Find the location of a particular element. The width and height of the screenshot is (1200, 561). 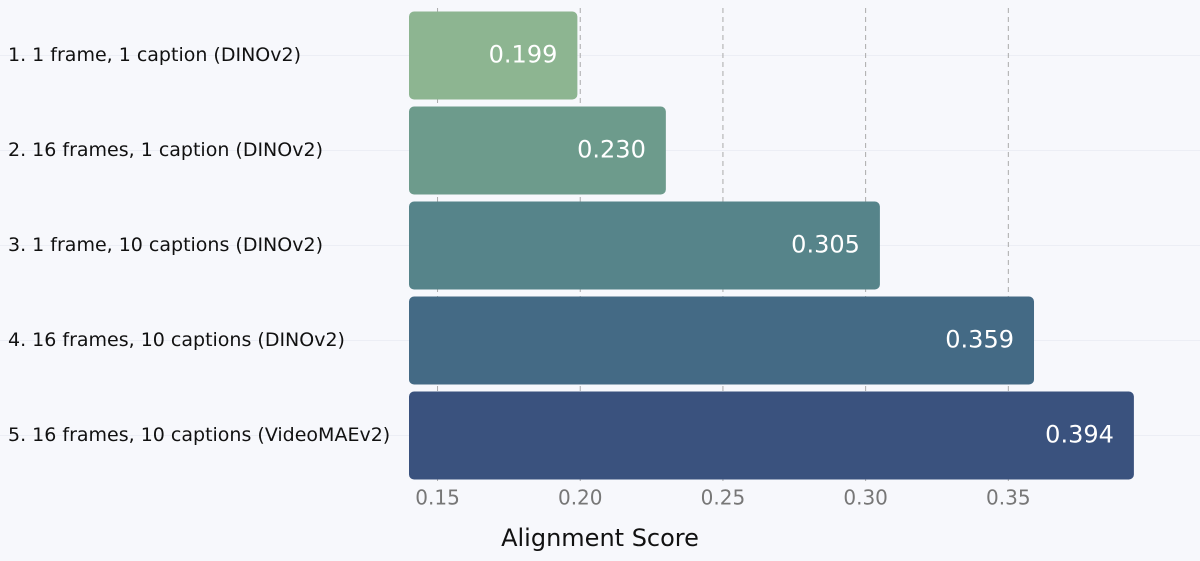

value-label: 0.359 is located at coordinates (979, 340).